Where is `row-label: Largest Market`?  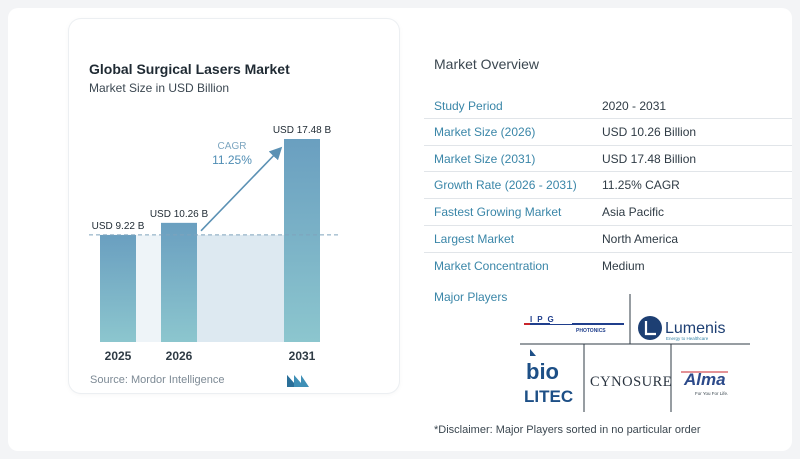
row-label: Largest Market is located at coordinates (474, 238).